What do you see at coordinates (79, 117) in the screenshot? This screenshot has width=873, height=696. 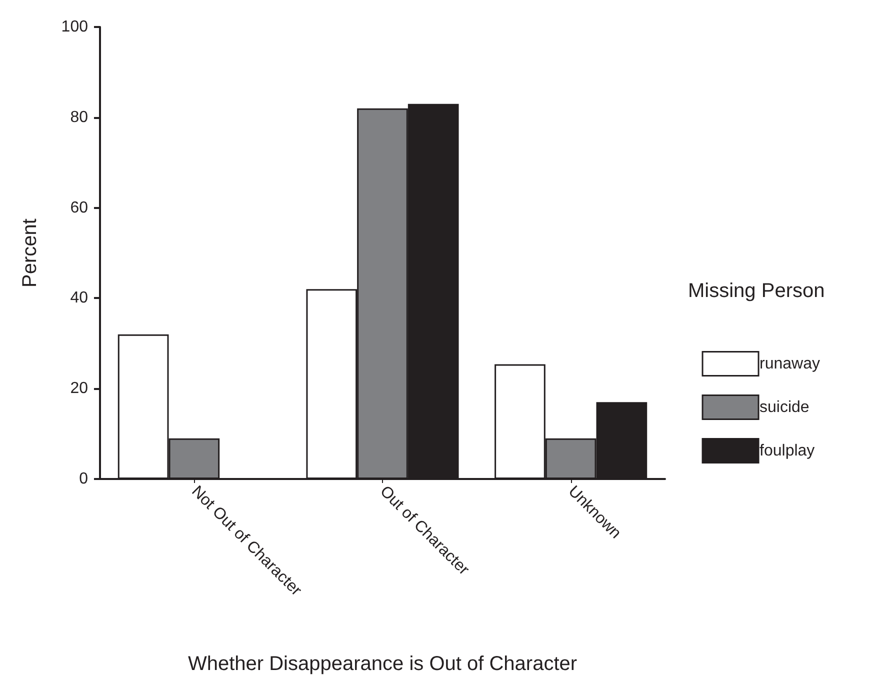 I see `y-tick-label: 80` at bounding box center [79, 117].